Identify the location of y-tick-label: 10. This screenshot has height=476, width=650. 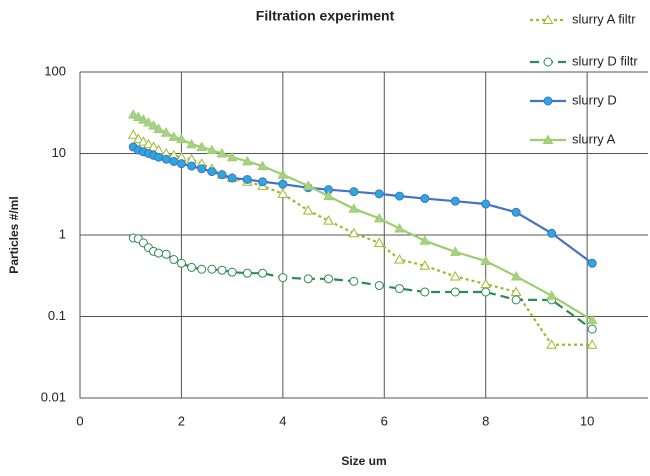
(59, 152).